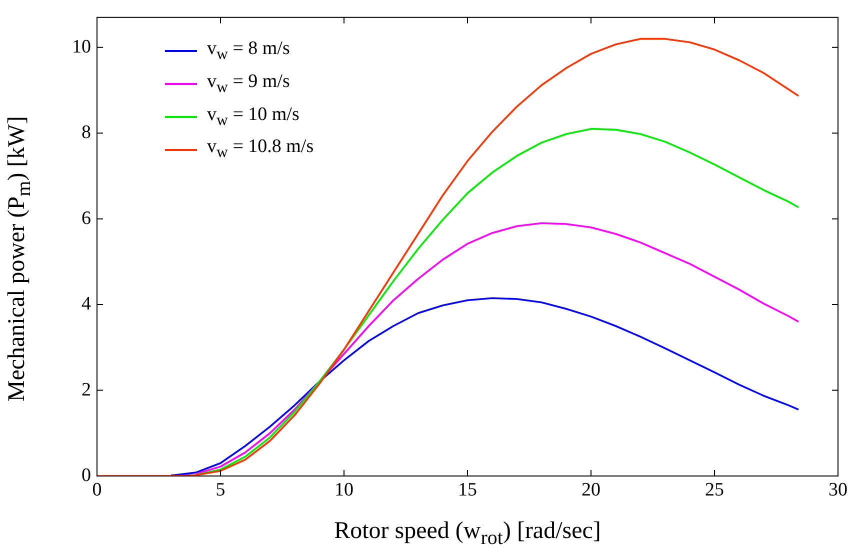 This screenshot has height=557, width=856. I want to click on x-axis-title: Rotor speed (w$_{rot}$) [rad/sec], so click(467, 534).